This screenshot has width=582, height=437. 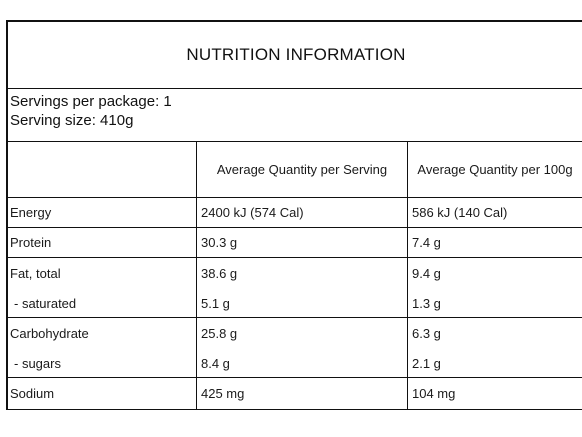 What do you see at coordinates (301, 393) in the screenshot?
I see `row-per-serving: 425 mg` at bounding box center [301, 393].